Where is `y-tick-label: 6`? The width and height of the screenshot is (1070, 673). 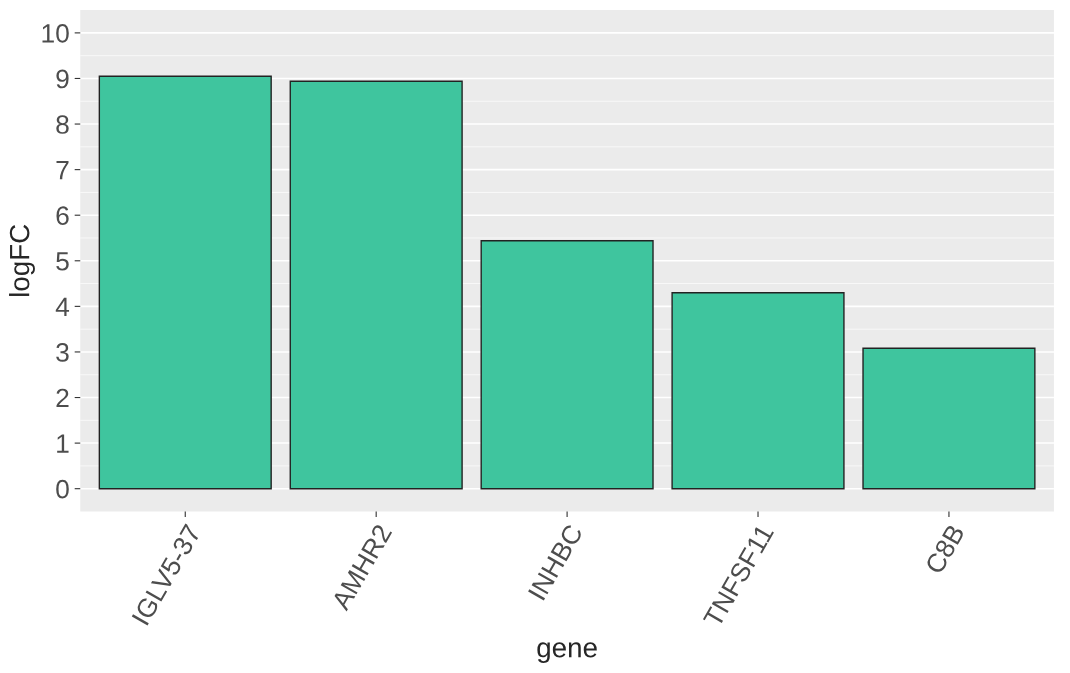
y-tick-label: 6 is located at coordinates (62, 216).